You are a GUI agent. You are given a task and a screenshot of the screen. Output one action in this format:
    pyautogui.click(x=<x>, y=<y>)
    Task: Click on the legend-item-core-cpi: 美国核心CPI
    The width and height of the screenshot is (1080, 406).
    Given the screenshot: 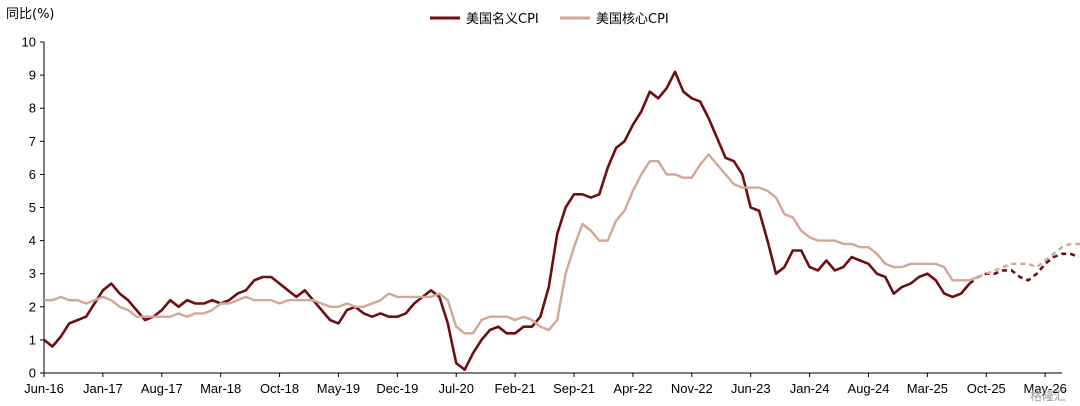 What is the action you would take?
    pyautogui.click(x=614, y=19)
    